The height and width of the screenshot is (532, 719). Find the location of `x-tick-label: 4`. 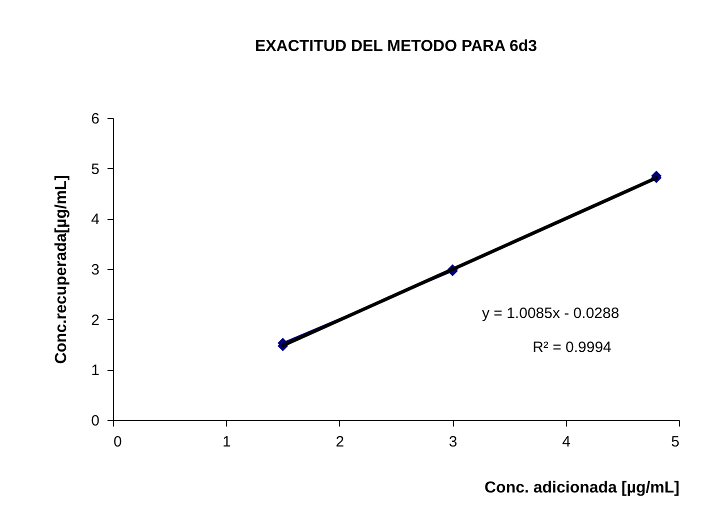

x-tick-label: 4 is located at coordinates (566, 442).